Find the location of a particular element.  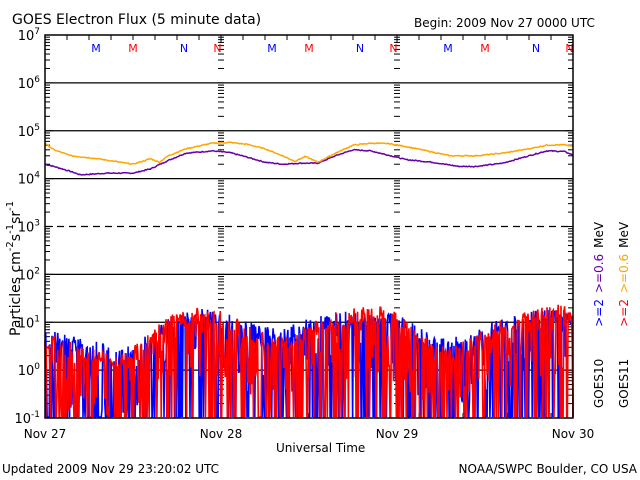

y-axis-label: Particles cm-2s-1sr-1 is located at coordinates (14, 268).